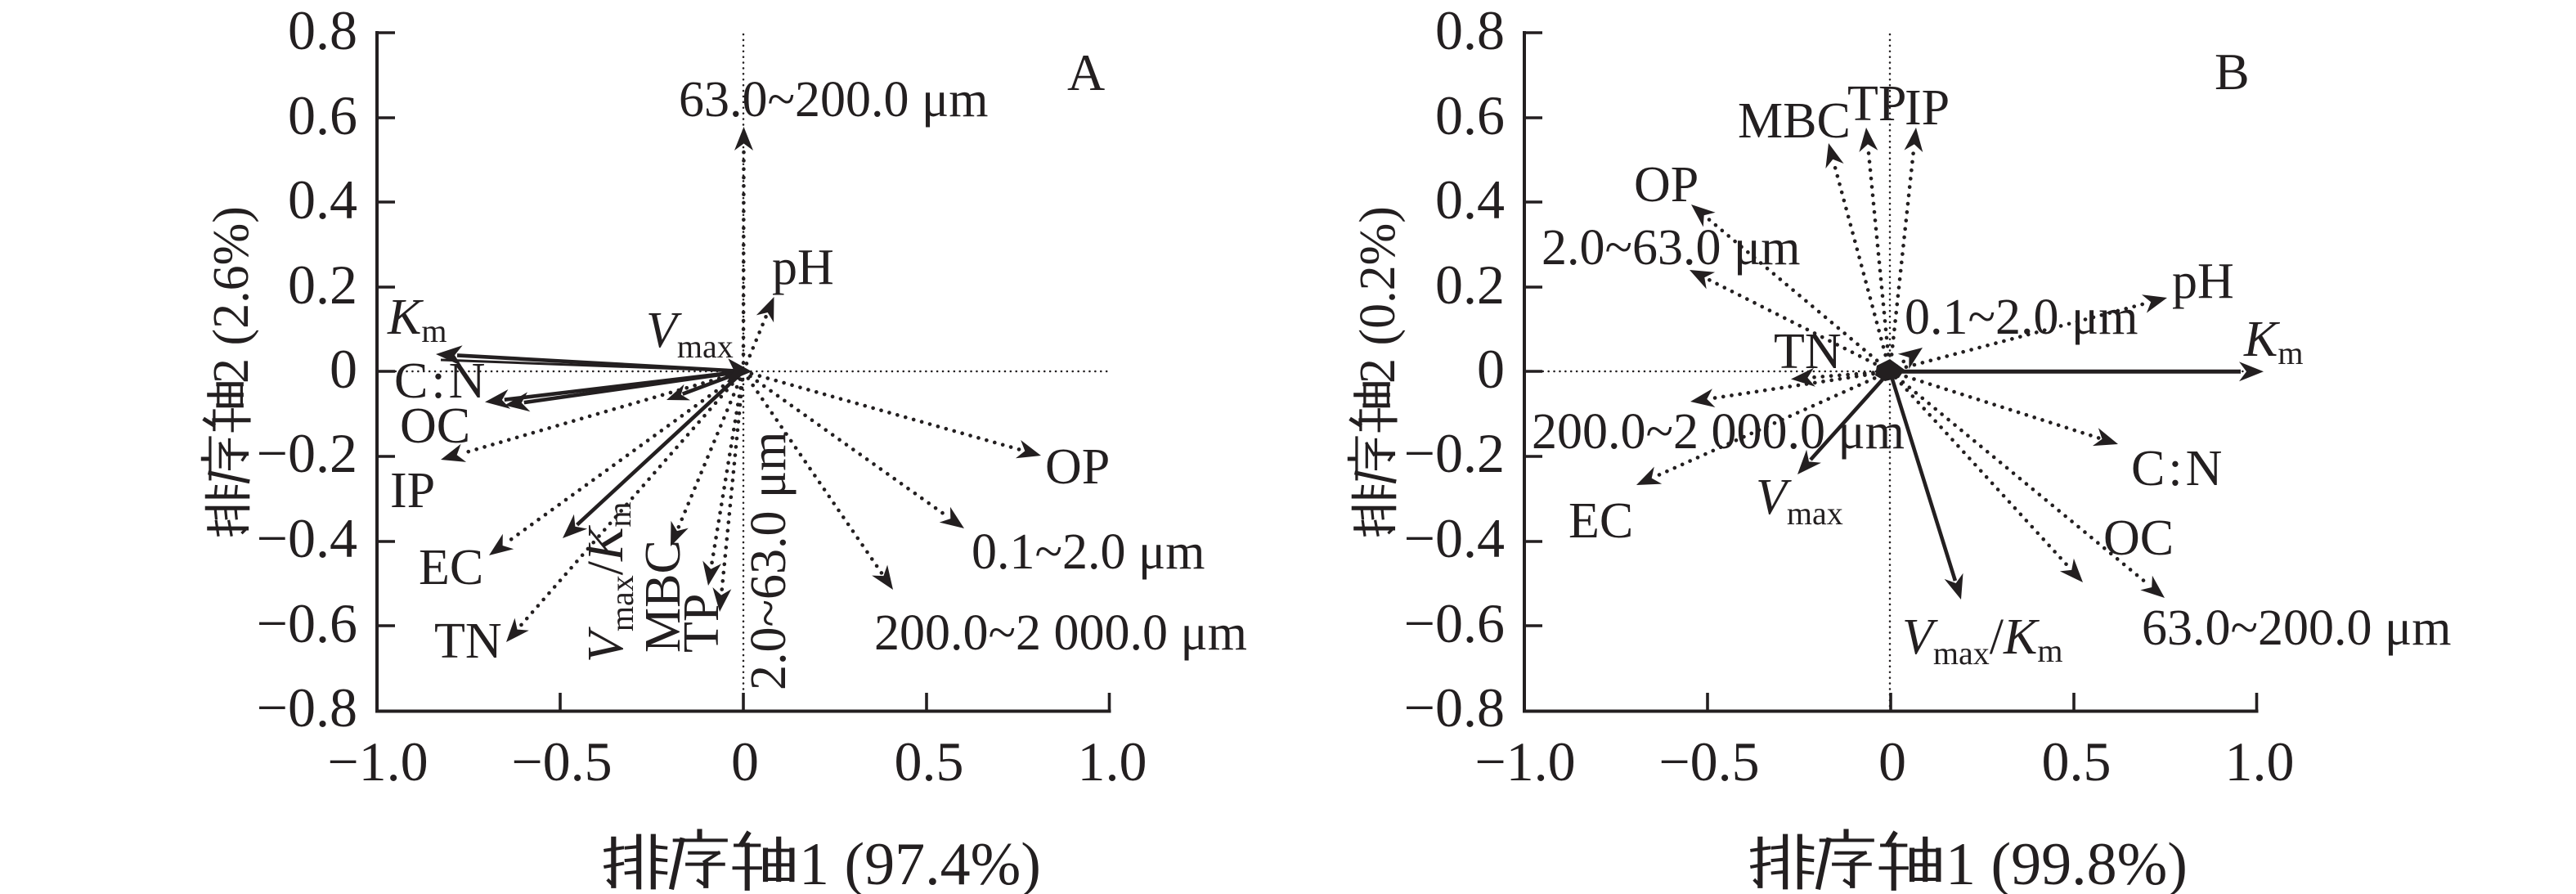 The width and height of the screenshot is (2576, 894). What do you see at coordinates (231, 295) in the screenshot?
I see `svg-text: 2 (2.6%)` at bounding box center [231, 295].